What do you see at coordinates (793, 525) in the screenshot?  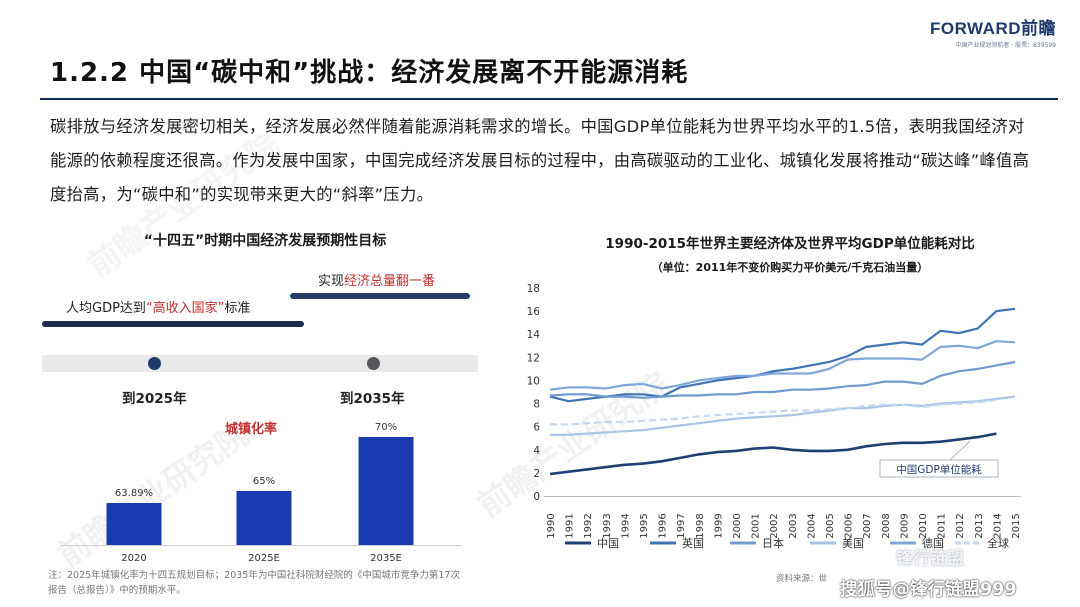 I see `x-tick-label: 2003` at bounding box center [793, 525].